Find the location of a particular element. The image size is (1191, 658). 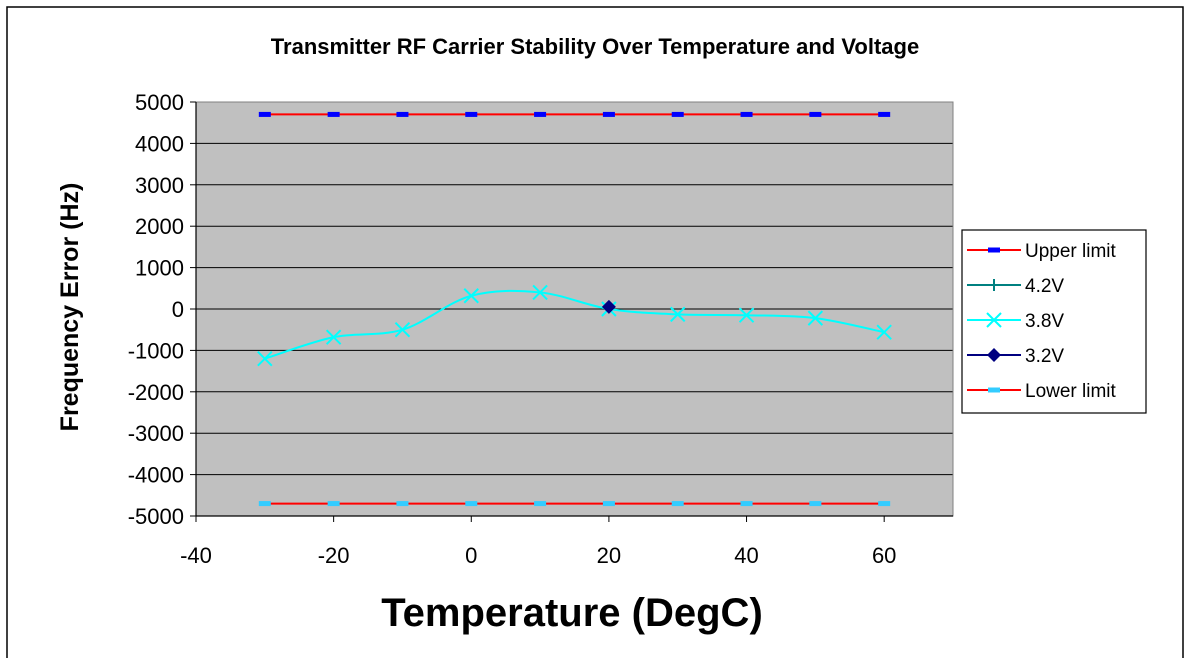

series-3-8v is located at coordinates (574, 325).